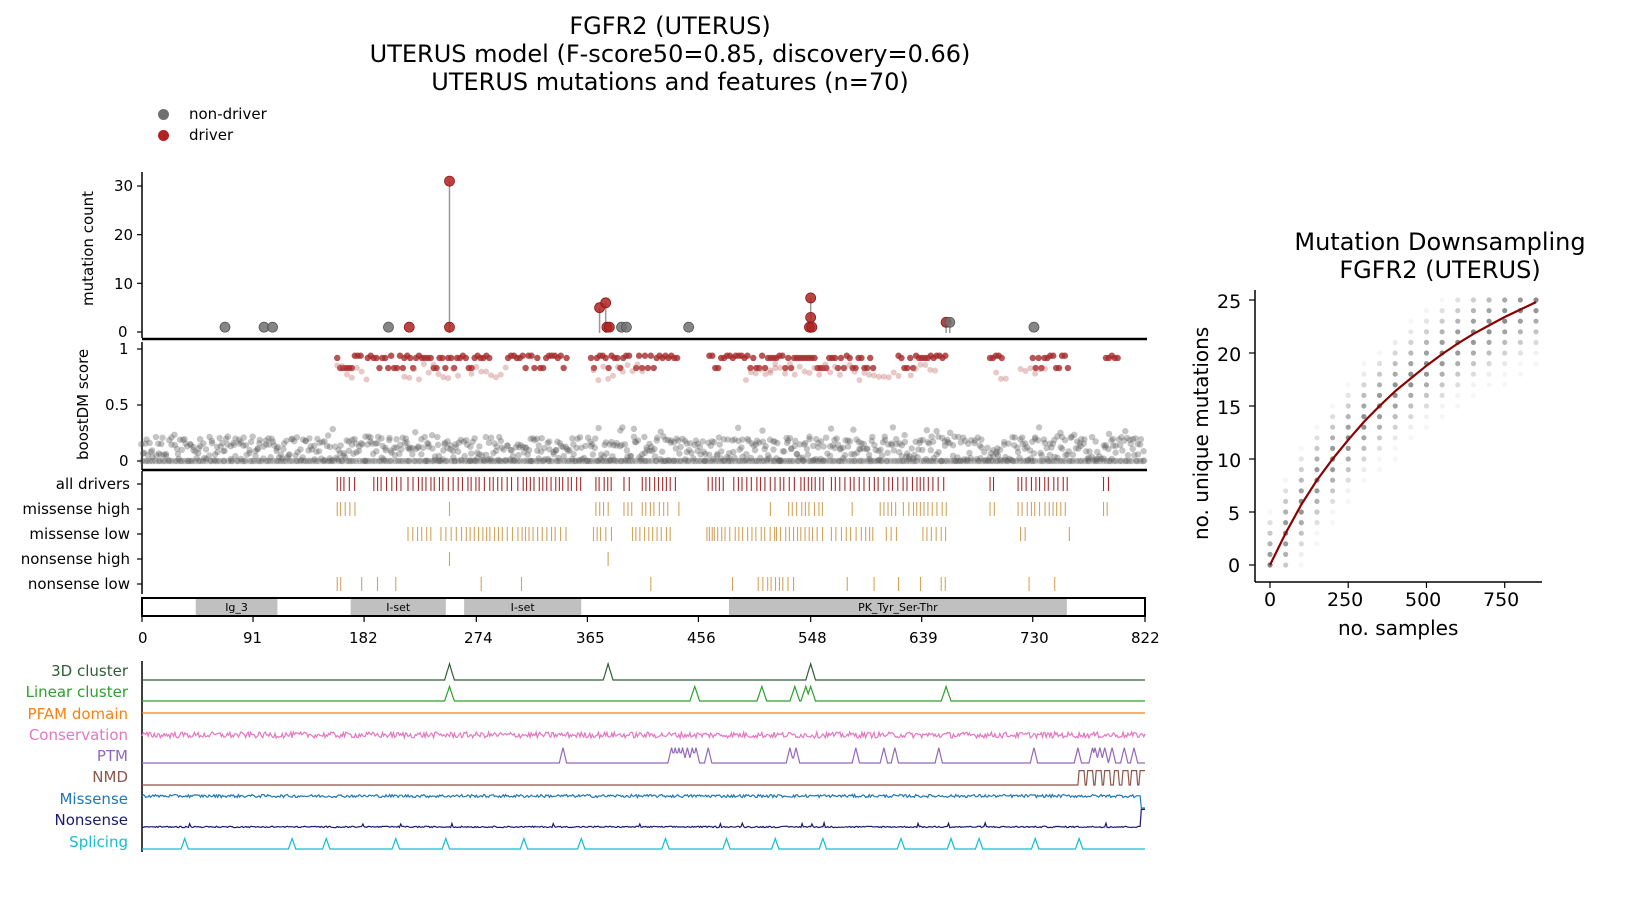 This screenshot has width=1632, height=905. I want to click on lollipop-point-driver, so click(811, 298).